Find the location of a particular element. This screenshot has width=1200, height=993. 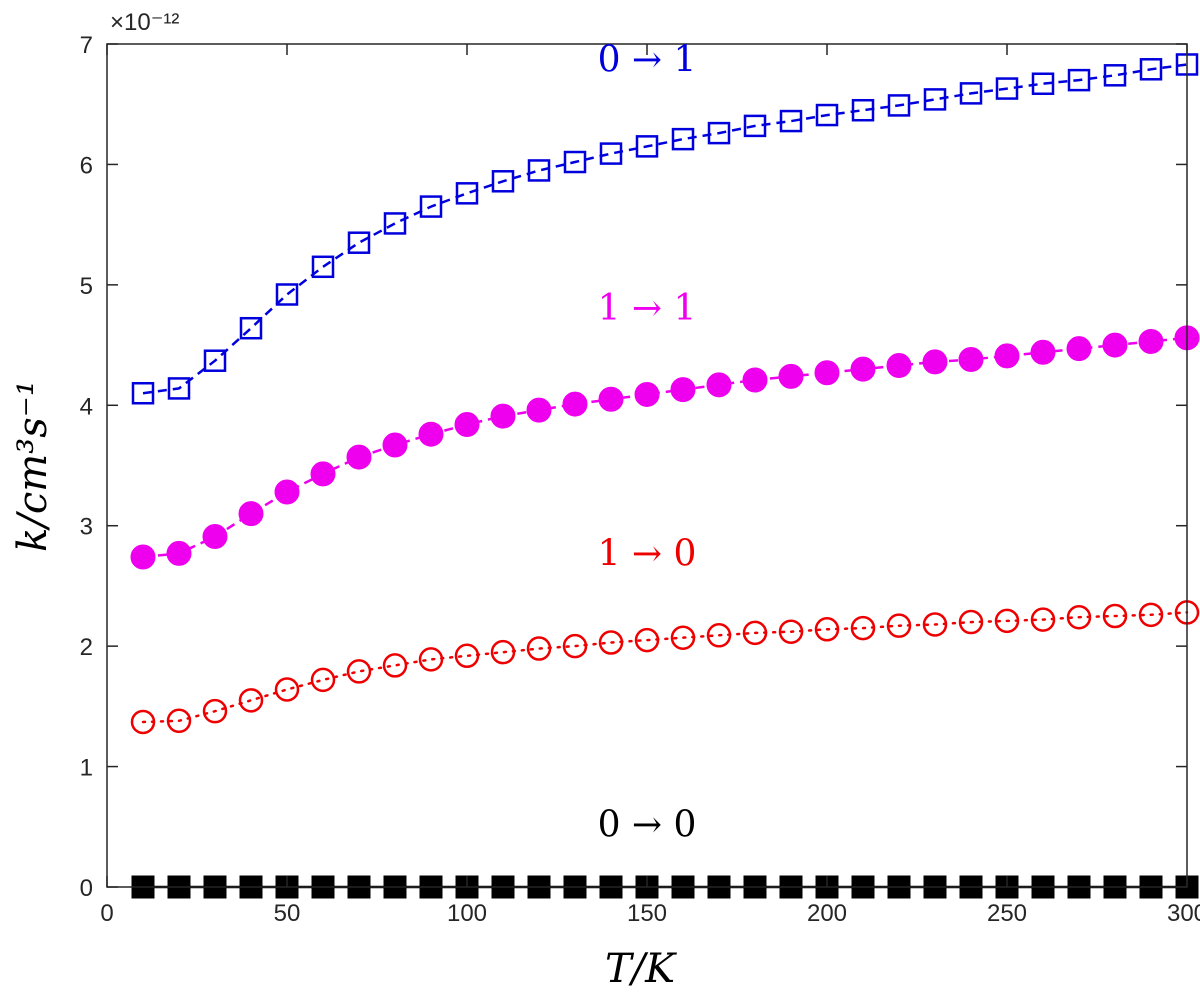

x-tick-label: 250 is located at coordinates (1007, 913).